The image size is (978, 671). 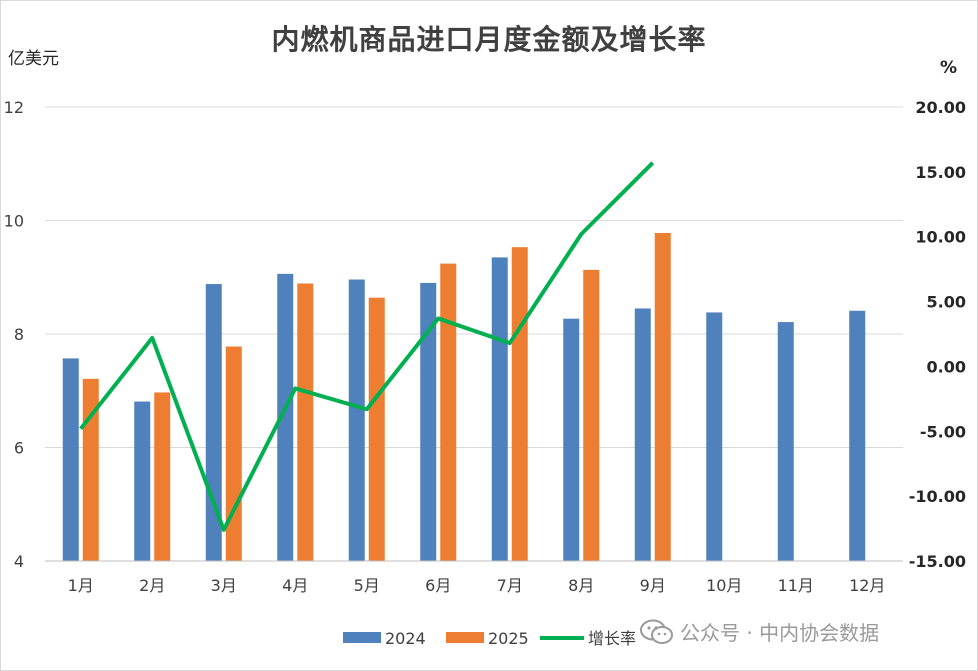 I want to click on y2-tick-label: 15.00, so click(x=940, y=172).